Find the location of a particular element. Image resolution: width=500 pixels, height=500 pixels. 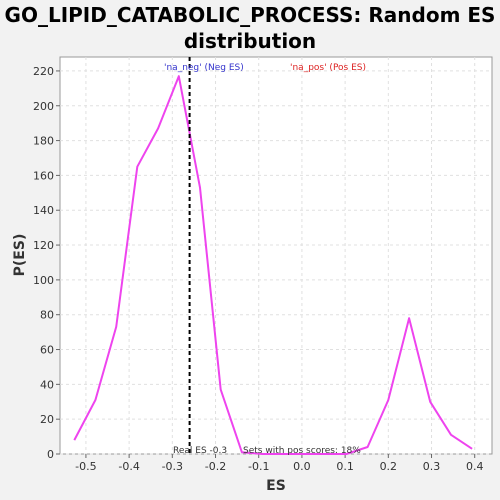

y-axis-label: P(ES) is located at coordinates (20, 255).